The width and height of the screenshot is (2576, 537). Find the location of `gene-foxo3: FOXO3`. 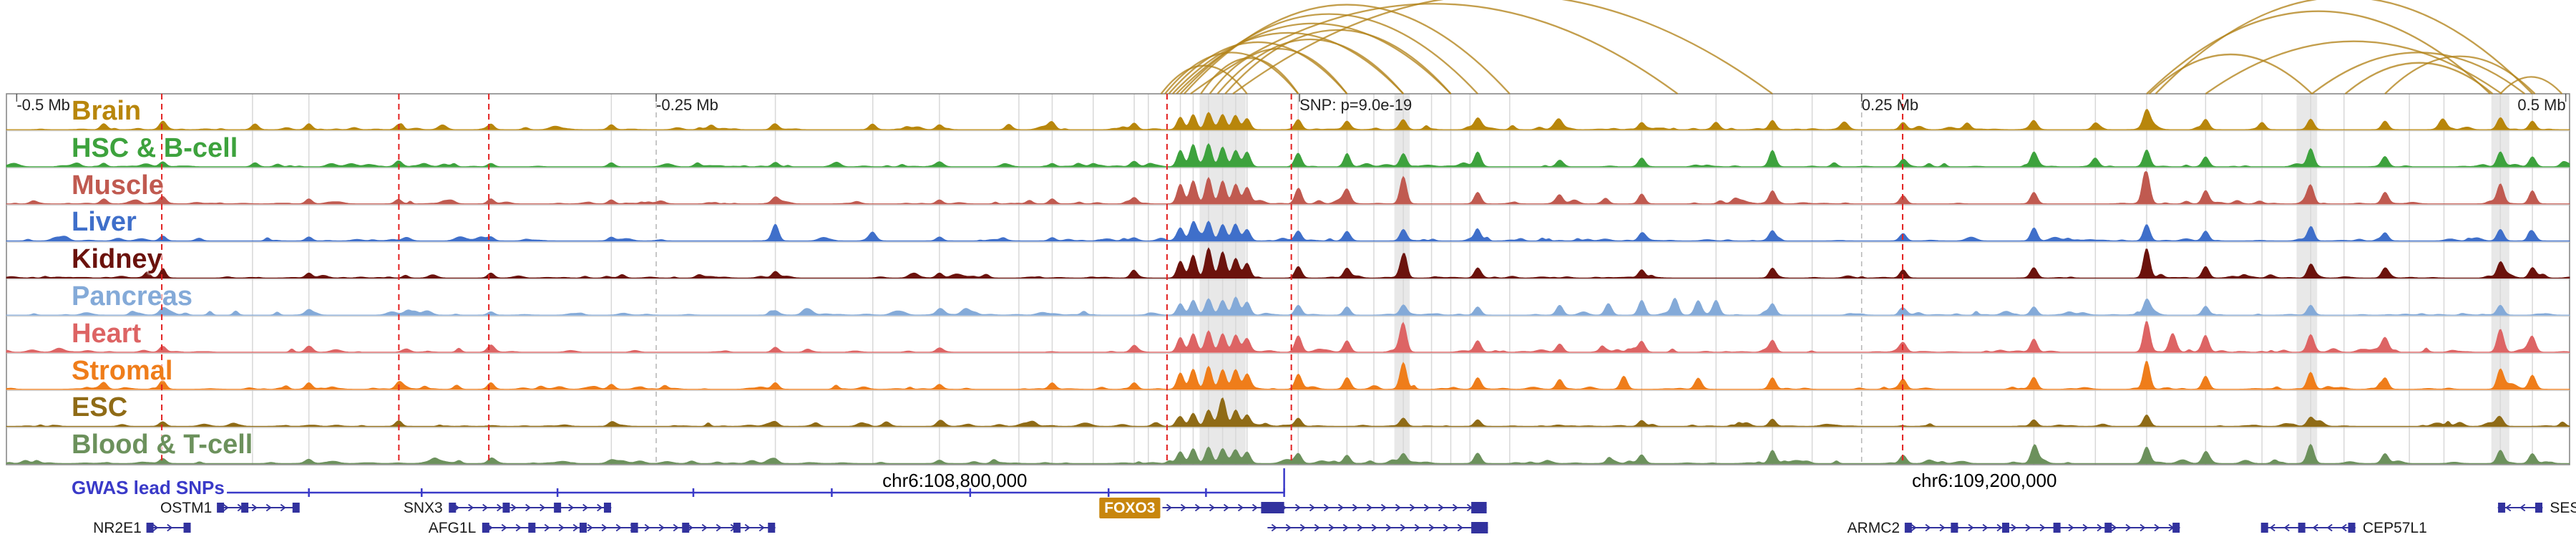

gene-foxo3: FOXO3 is located at coordinates (1293, 508).